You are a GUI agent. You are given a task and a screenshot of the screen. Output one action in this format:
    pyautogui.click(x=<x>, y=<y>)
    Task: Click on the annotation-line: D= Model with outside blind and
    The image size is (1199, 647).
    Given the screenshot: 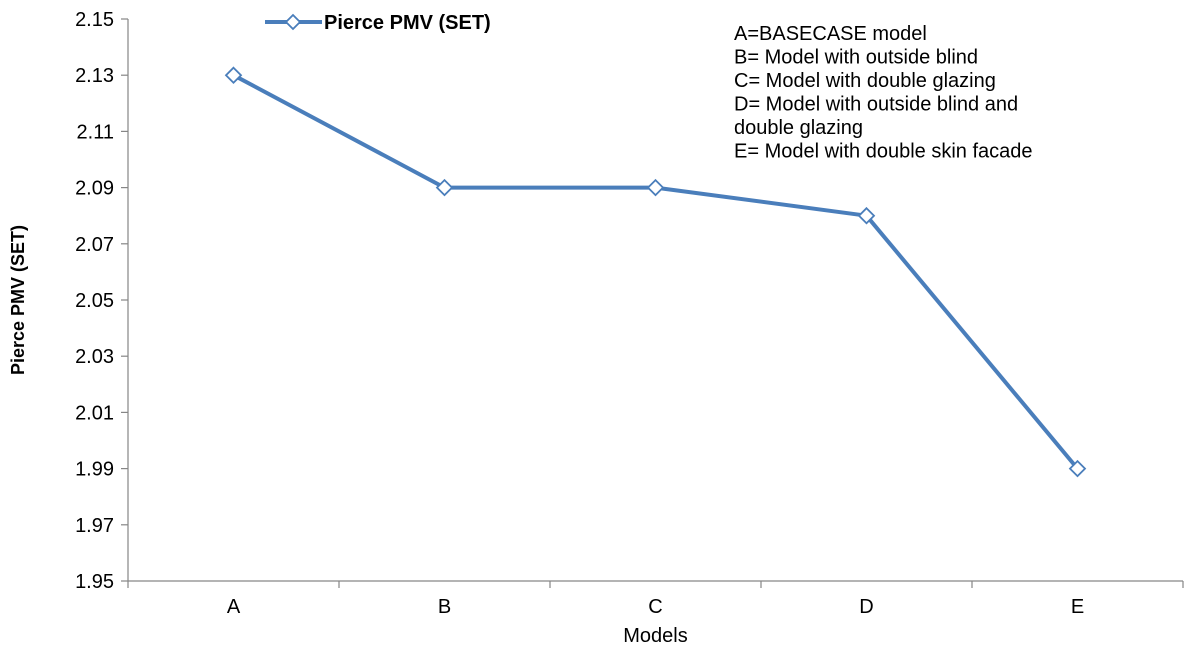 What is the action you would take?
    pyautogui.click(x=876, y=105)
    